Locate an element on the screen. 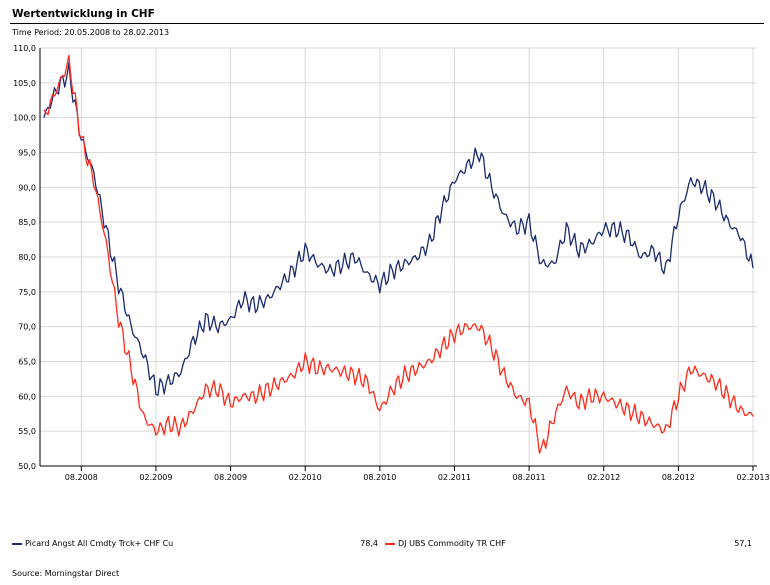  y-tick-label: 90,0 is located at coordinates (27, 187).